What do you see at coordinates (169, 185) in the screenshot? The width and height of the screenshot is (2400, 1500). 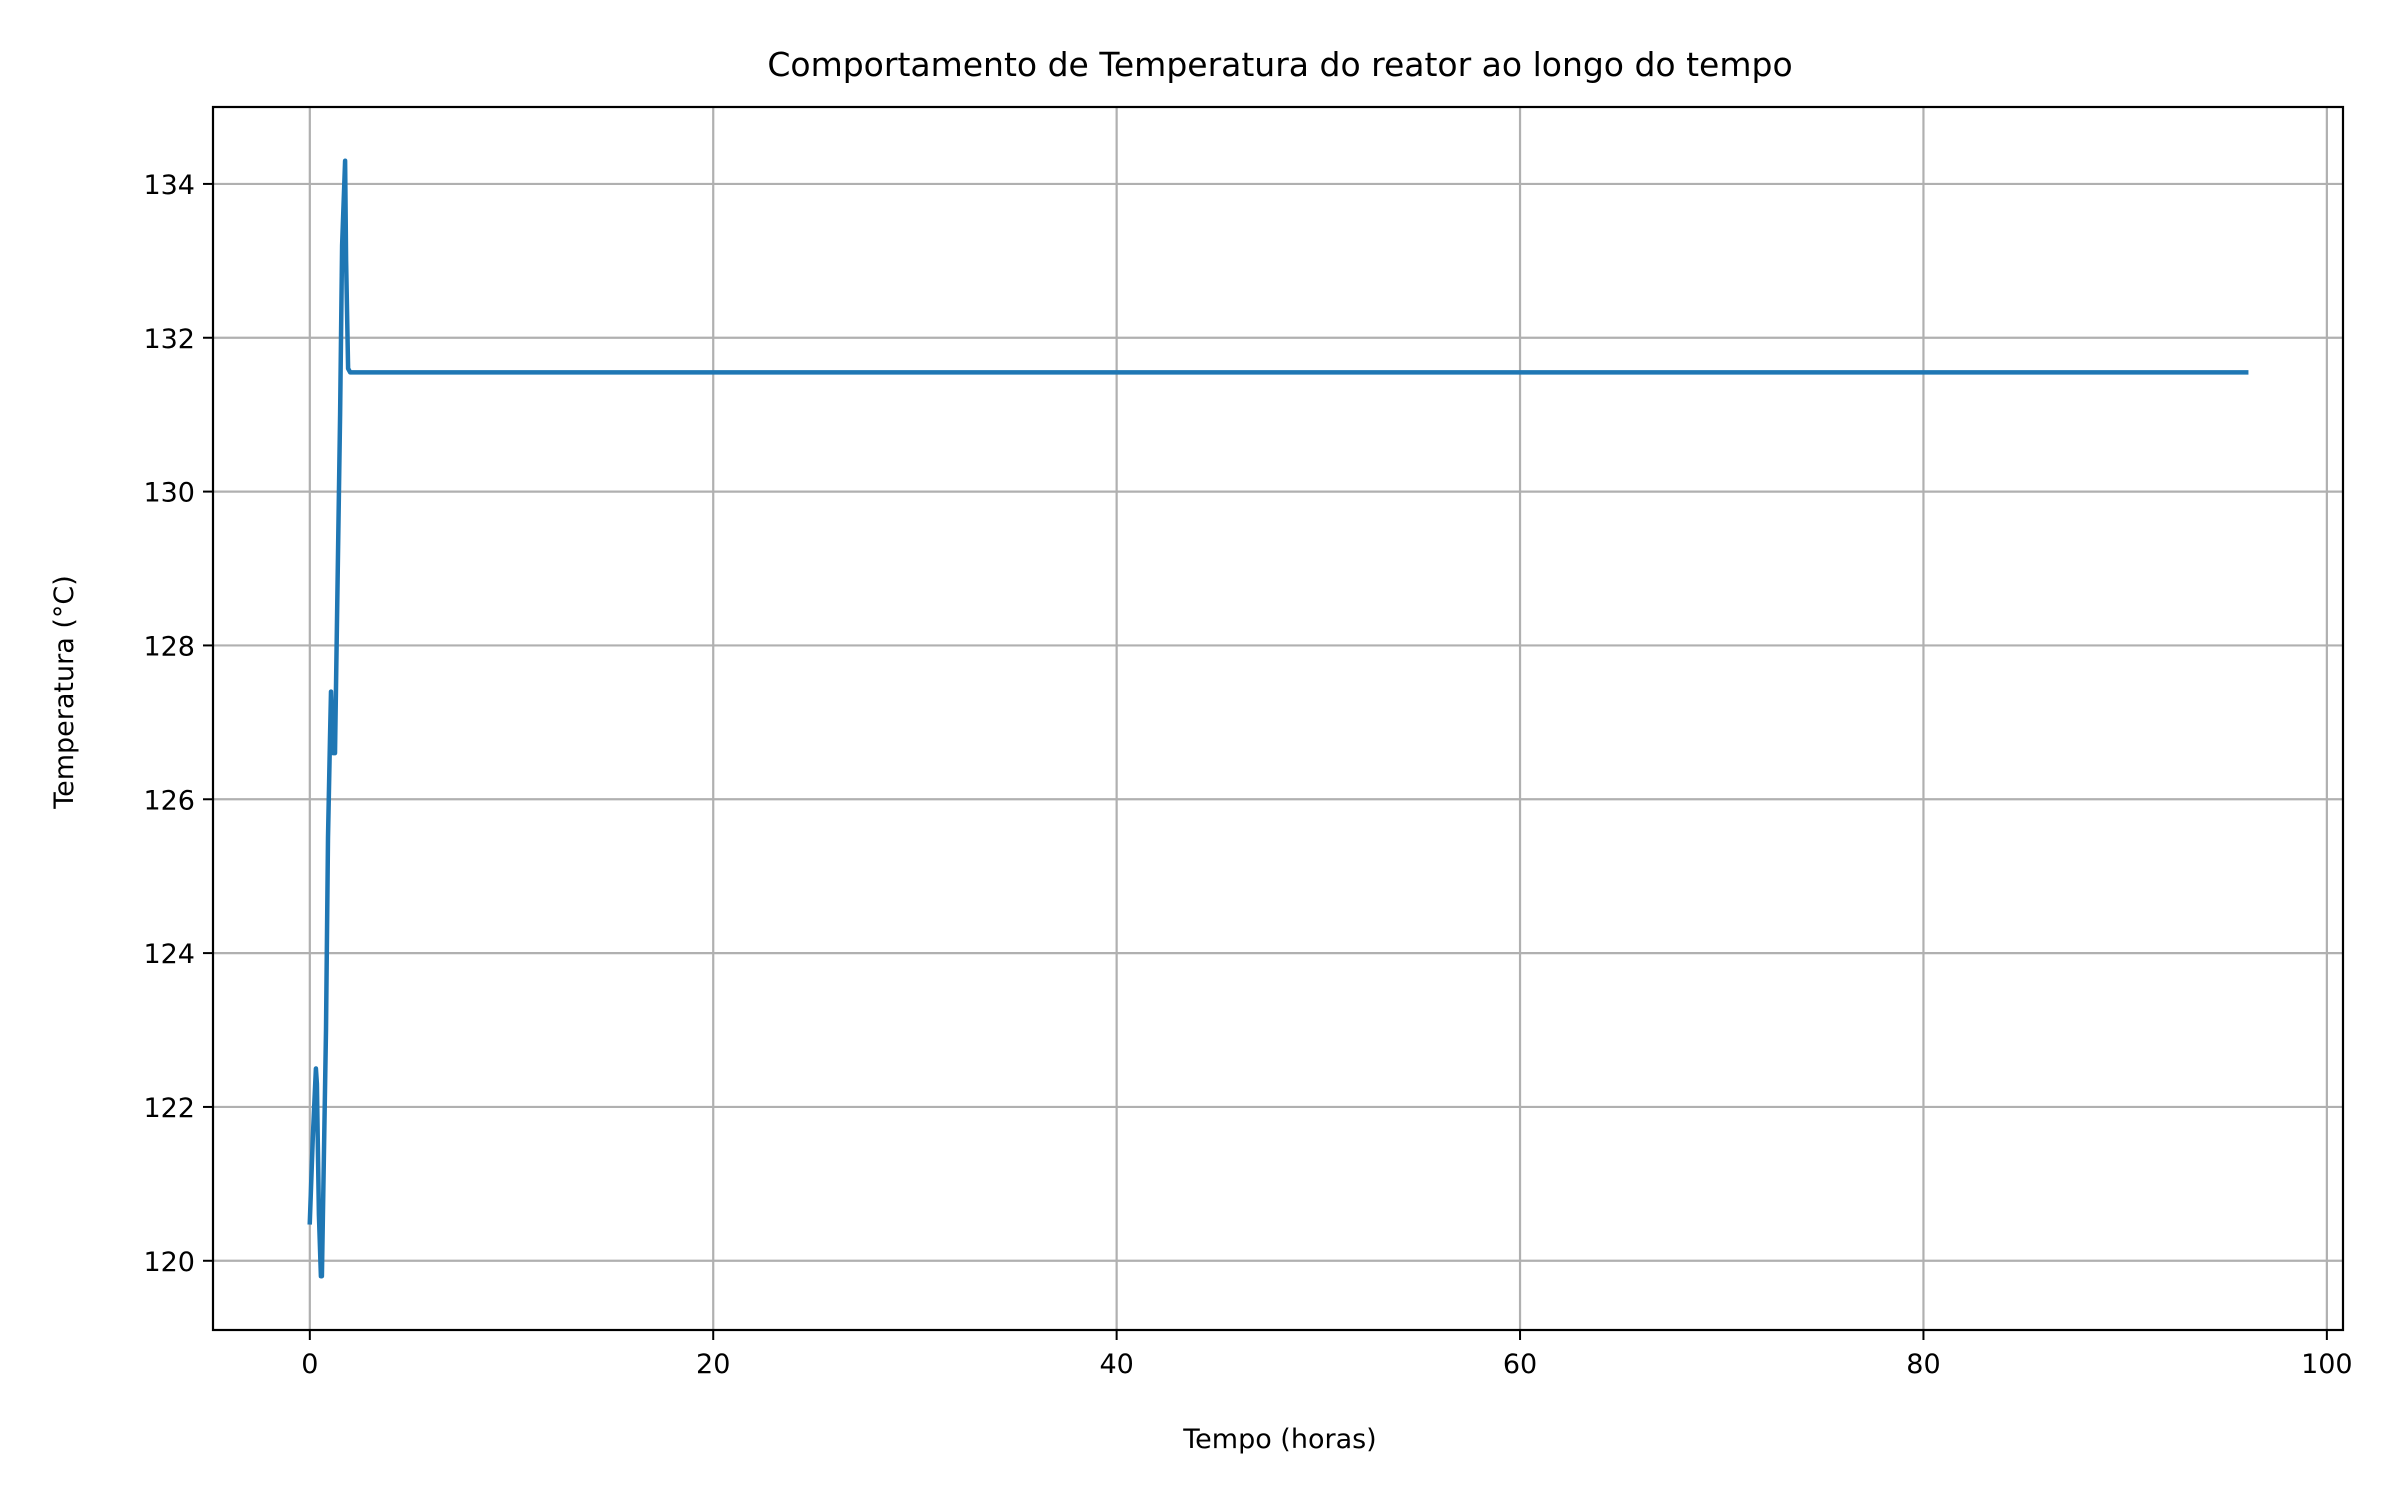 I see `y-tick-label: 134` at bounding box center [169, 185].